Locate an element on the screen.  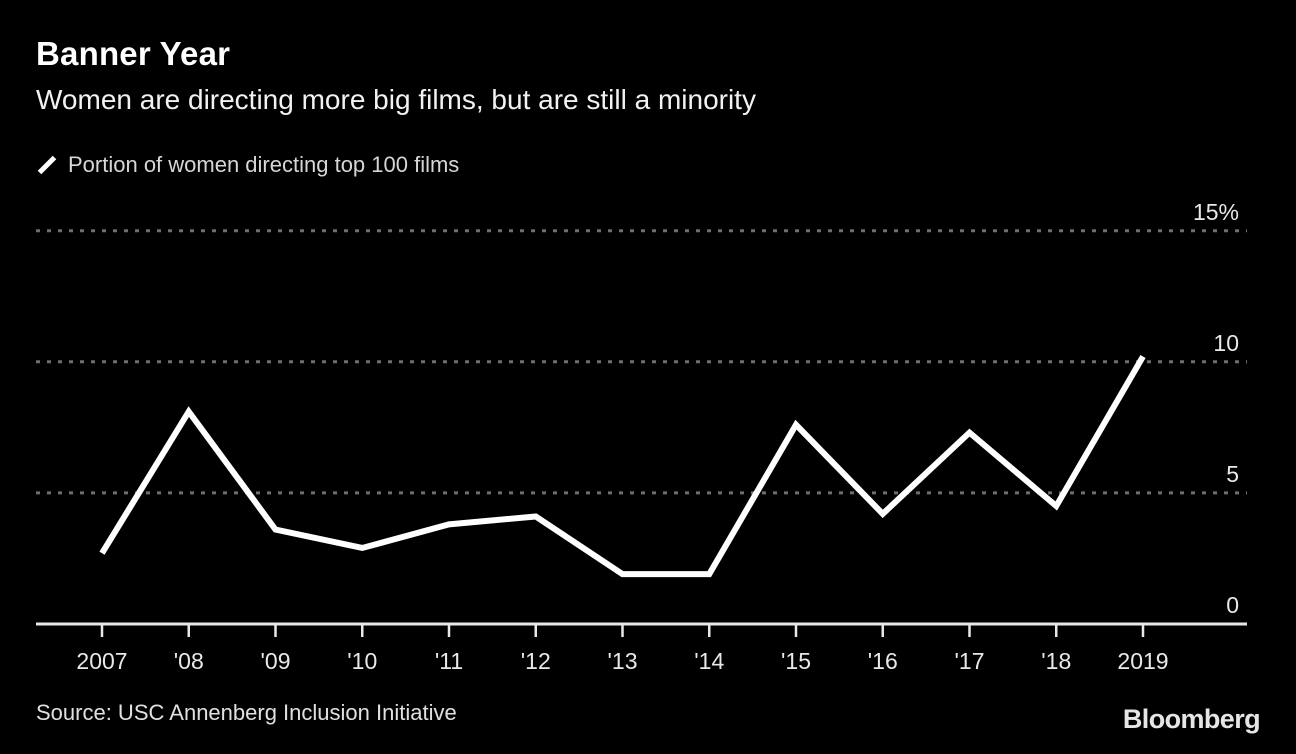
x-axis-tick-label: '10 is located at coordinates (362, 661).